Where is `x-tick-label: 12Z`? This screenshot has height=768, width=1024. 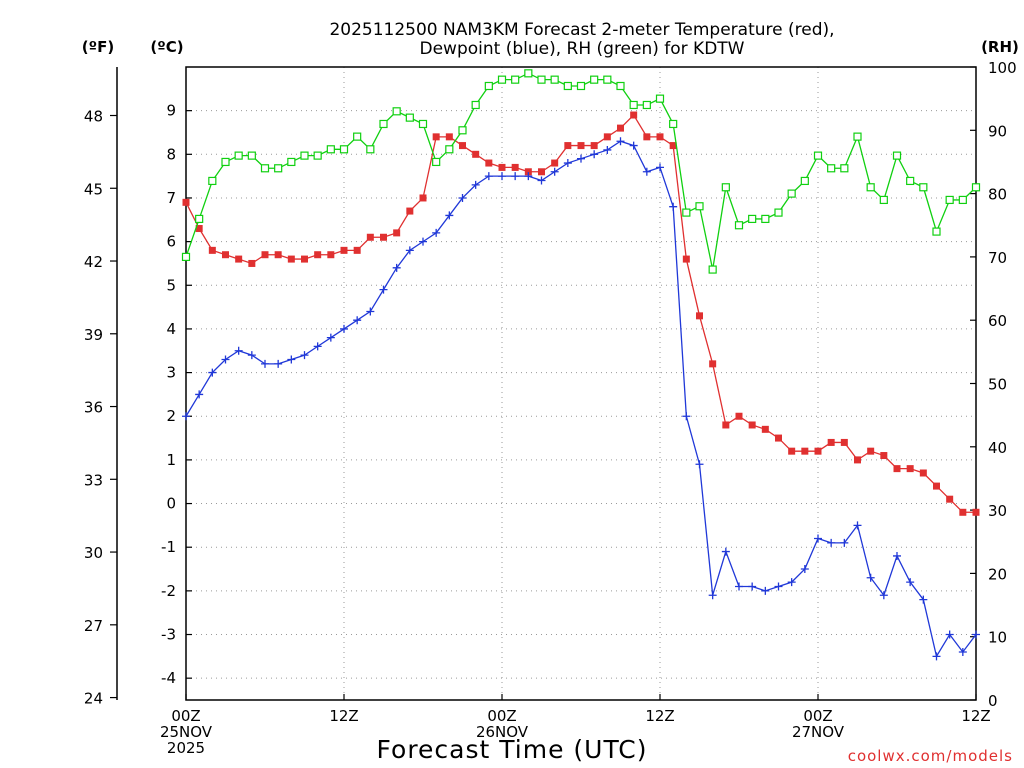
x-tick-label: 12Z is located at coordinates (659, 716).